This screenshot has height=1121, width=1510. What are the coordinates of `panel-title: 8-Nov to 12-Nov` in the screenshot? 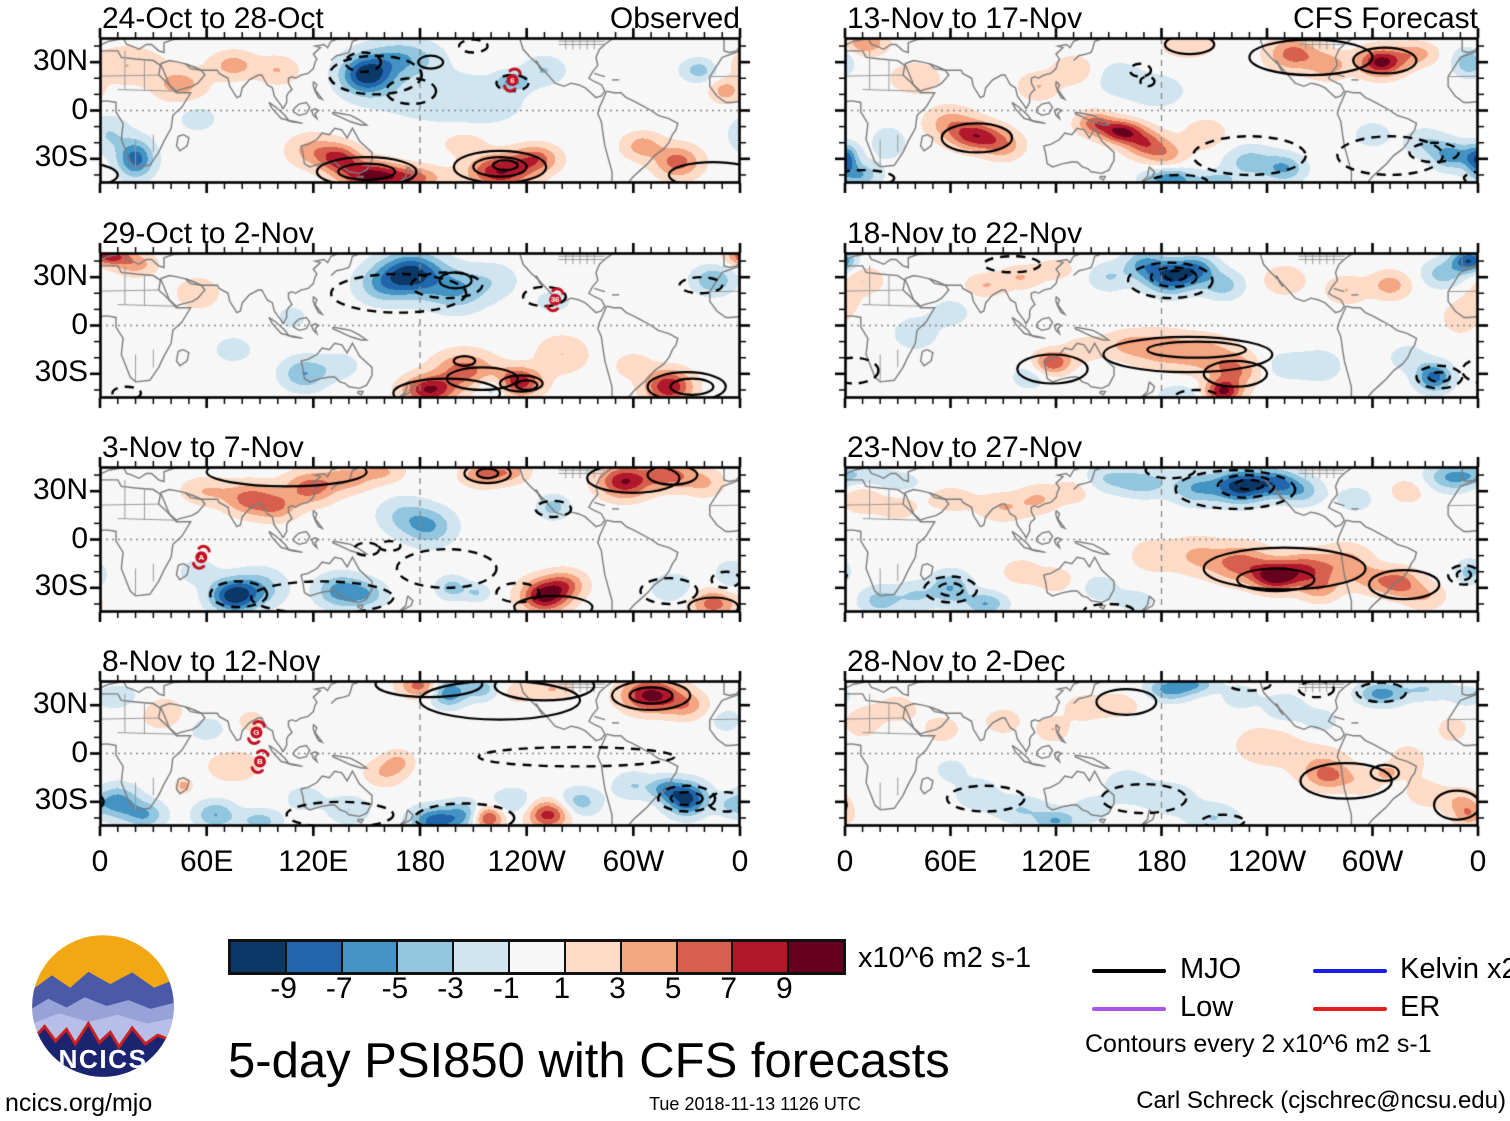 It's located at (211, 661).